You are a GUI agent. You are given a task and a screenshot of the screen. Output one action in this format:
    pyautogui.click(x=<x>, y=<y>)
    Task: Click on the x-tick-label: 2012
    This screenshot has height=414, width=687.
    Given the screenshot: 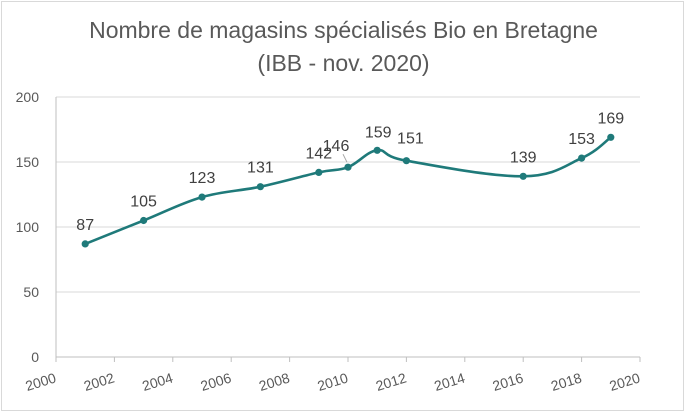 What is the action you would take?
    pyautogui.click(x=391, y=382)
    